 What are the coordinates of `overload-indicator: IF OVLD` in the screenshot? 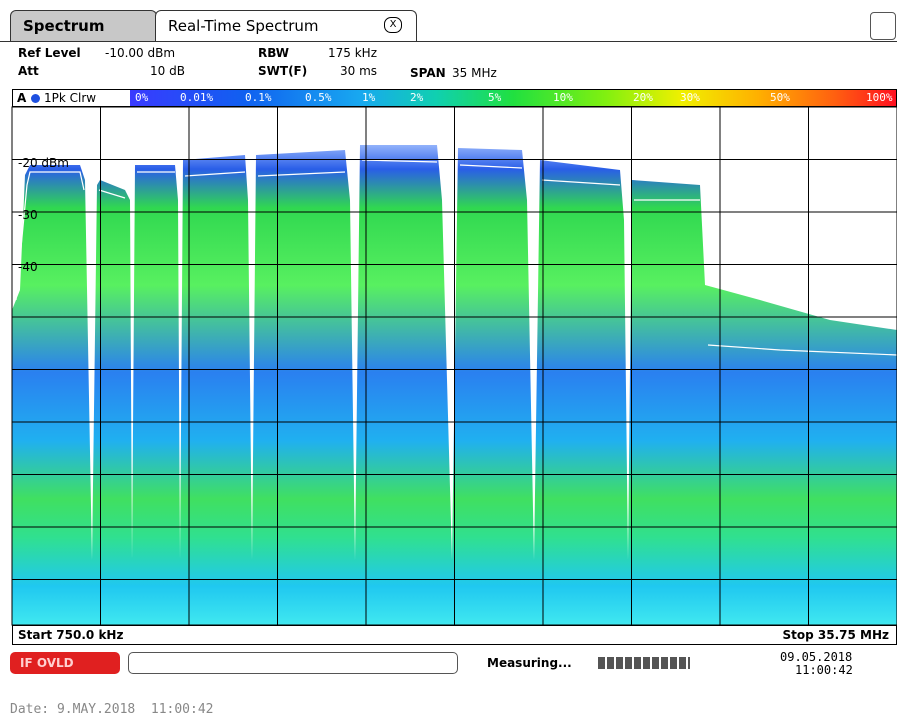 It's located at (65, 663).